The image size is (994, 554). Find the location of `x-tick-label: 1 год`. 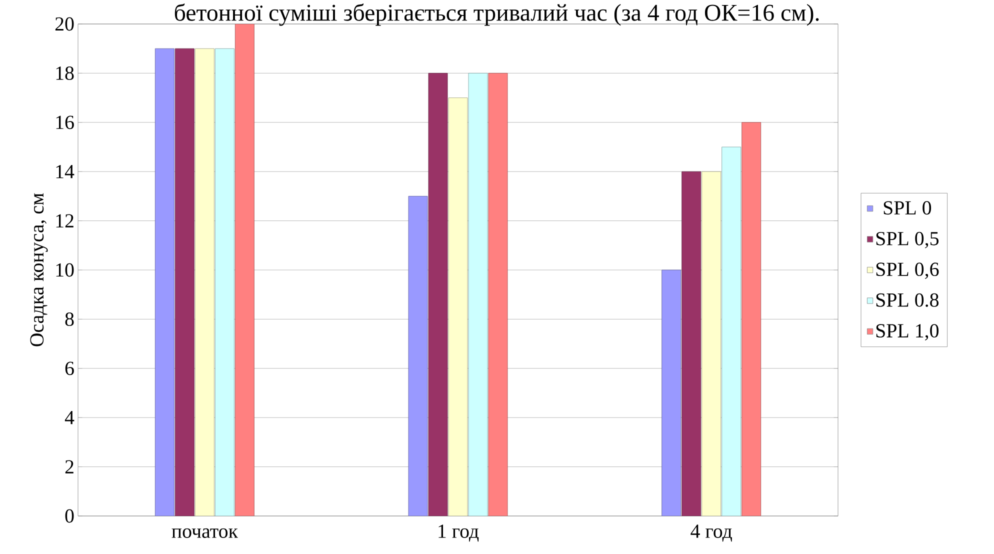

x-tick-label: 1 год is located at coordinates (458, 533).